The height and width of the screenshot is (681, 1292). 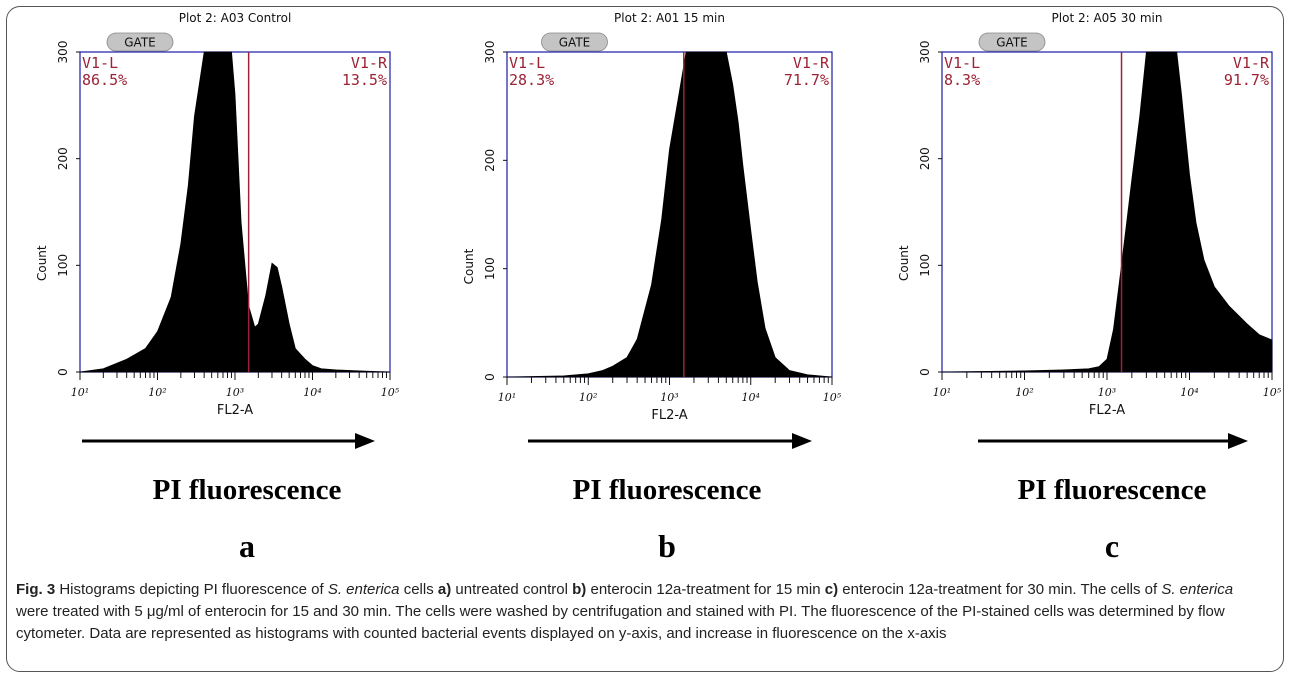 What do you see at coordinates (235, 18) in the screenshot?
I see `chart-title: Plot 2: A03 Control` at bounding box center [235, 18].